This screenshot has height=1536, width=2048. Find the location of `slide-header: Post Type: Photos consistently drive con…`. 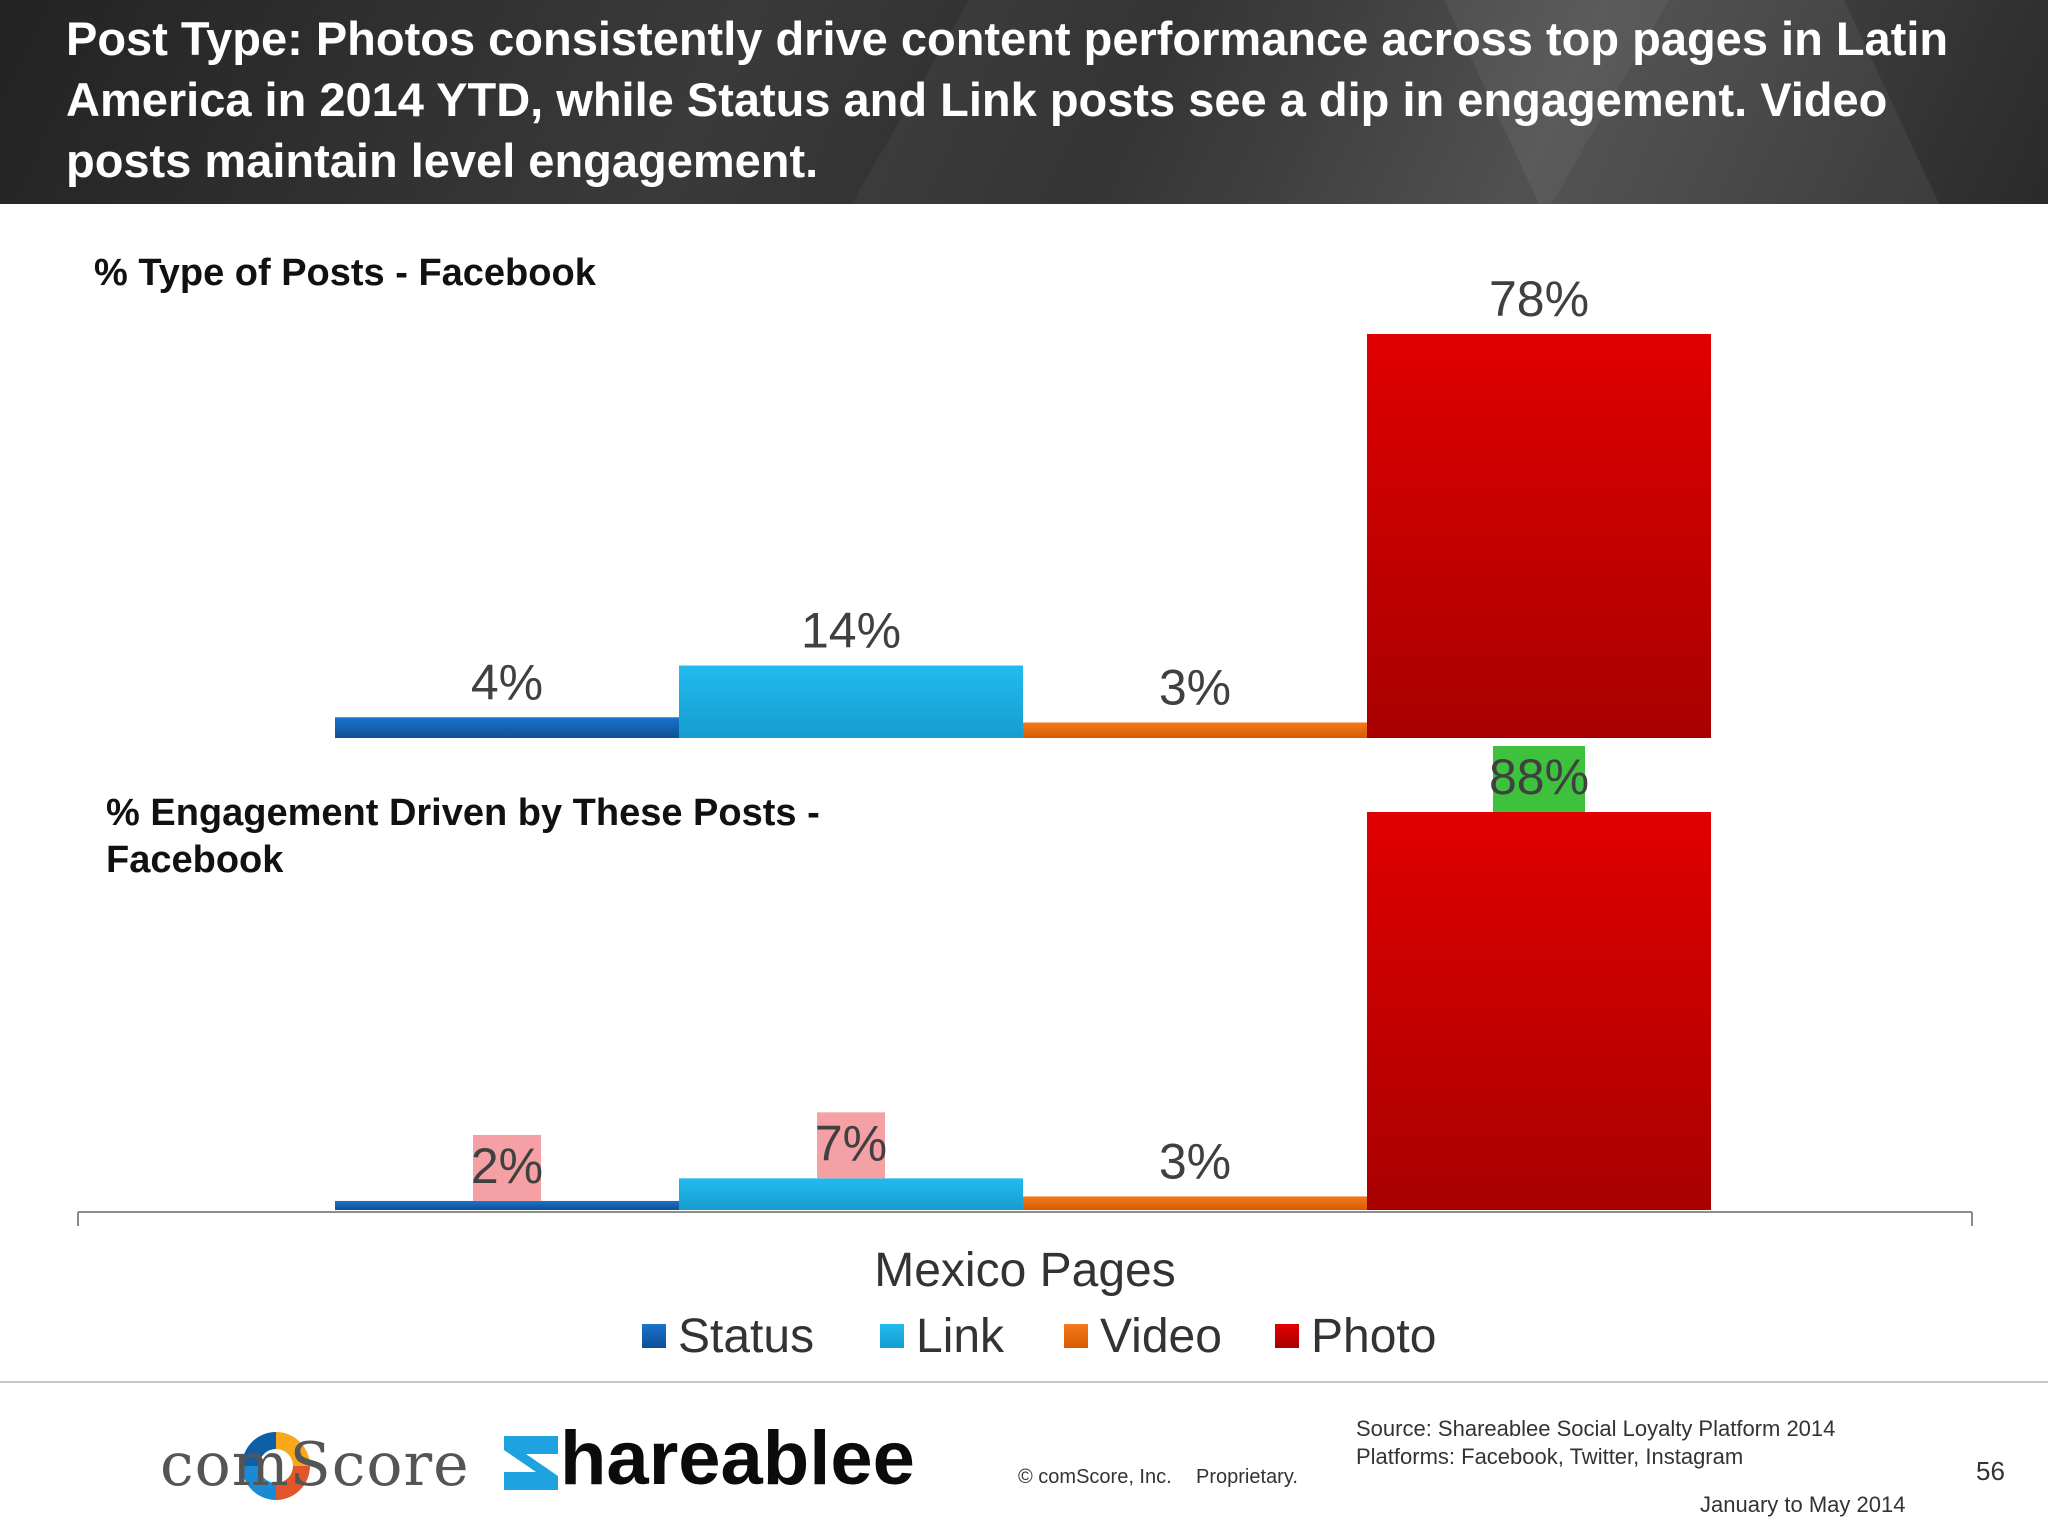

slide-header: Post Type: Photos consistently drive con… is located at coordinates (1024, 102).